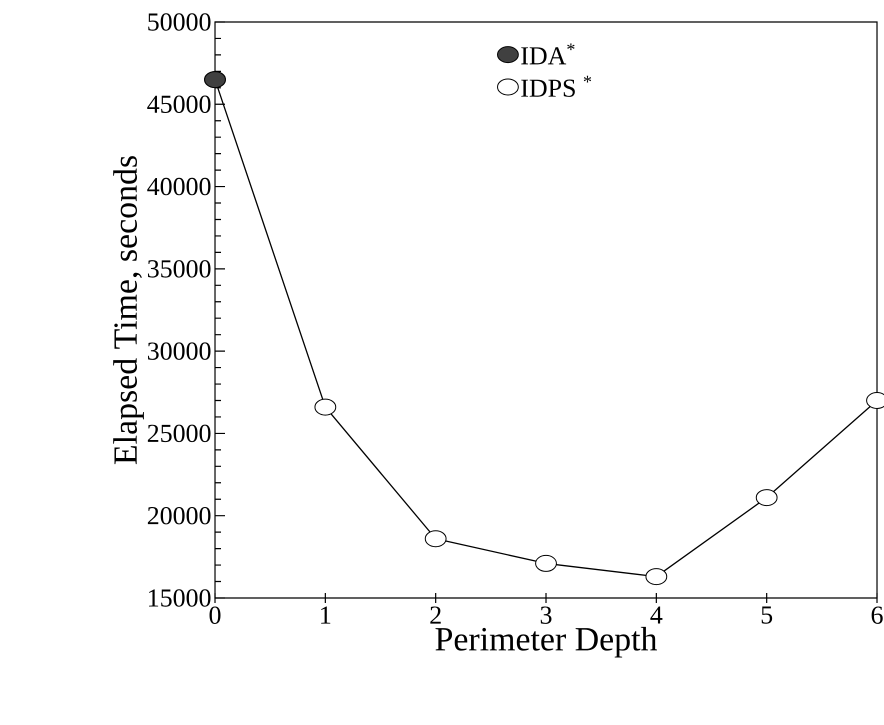 The width and height of the screenshot is (884, 725). What do you see at coordinates (179, 433) in the screenshot?
I see `y-tick-label: 25000` at bounding box center [179, 433].